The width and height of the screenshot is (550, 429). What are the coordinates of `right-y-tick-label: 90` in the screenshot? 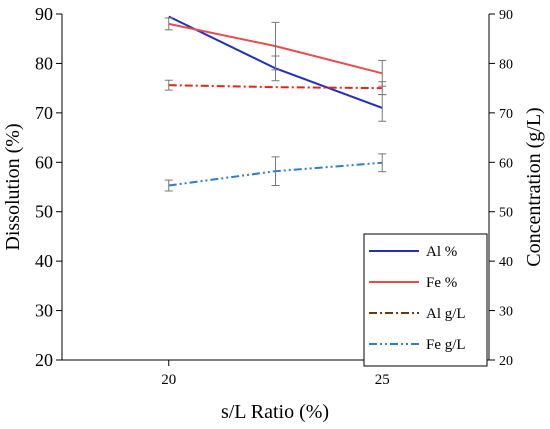 It's located at (506, 15).